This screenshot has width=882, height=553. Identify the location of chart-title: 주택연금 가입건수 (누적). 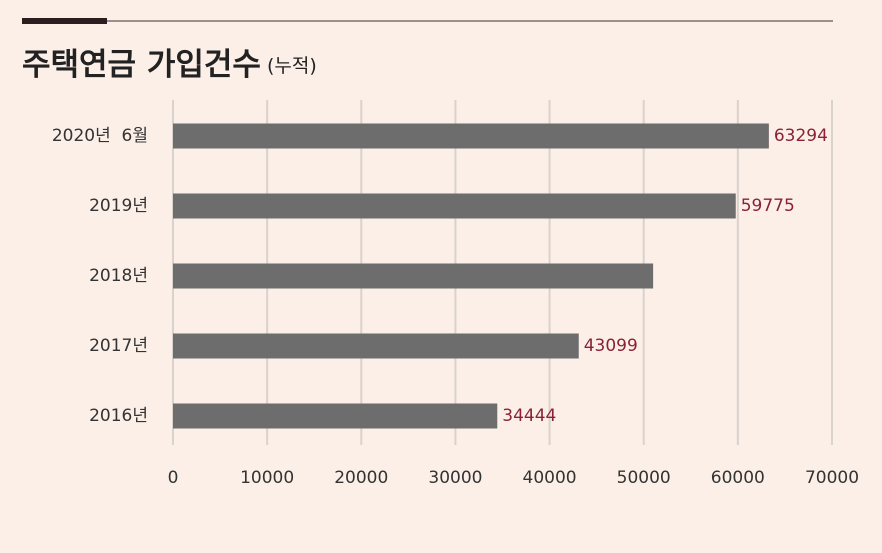
(169, 65).